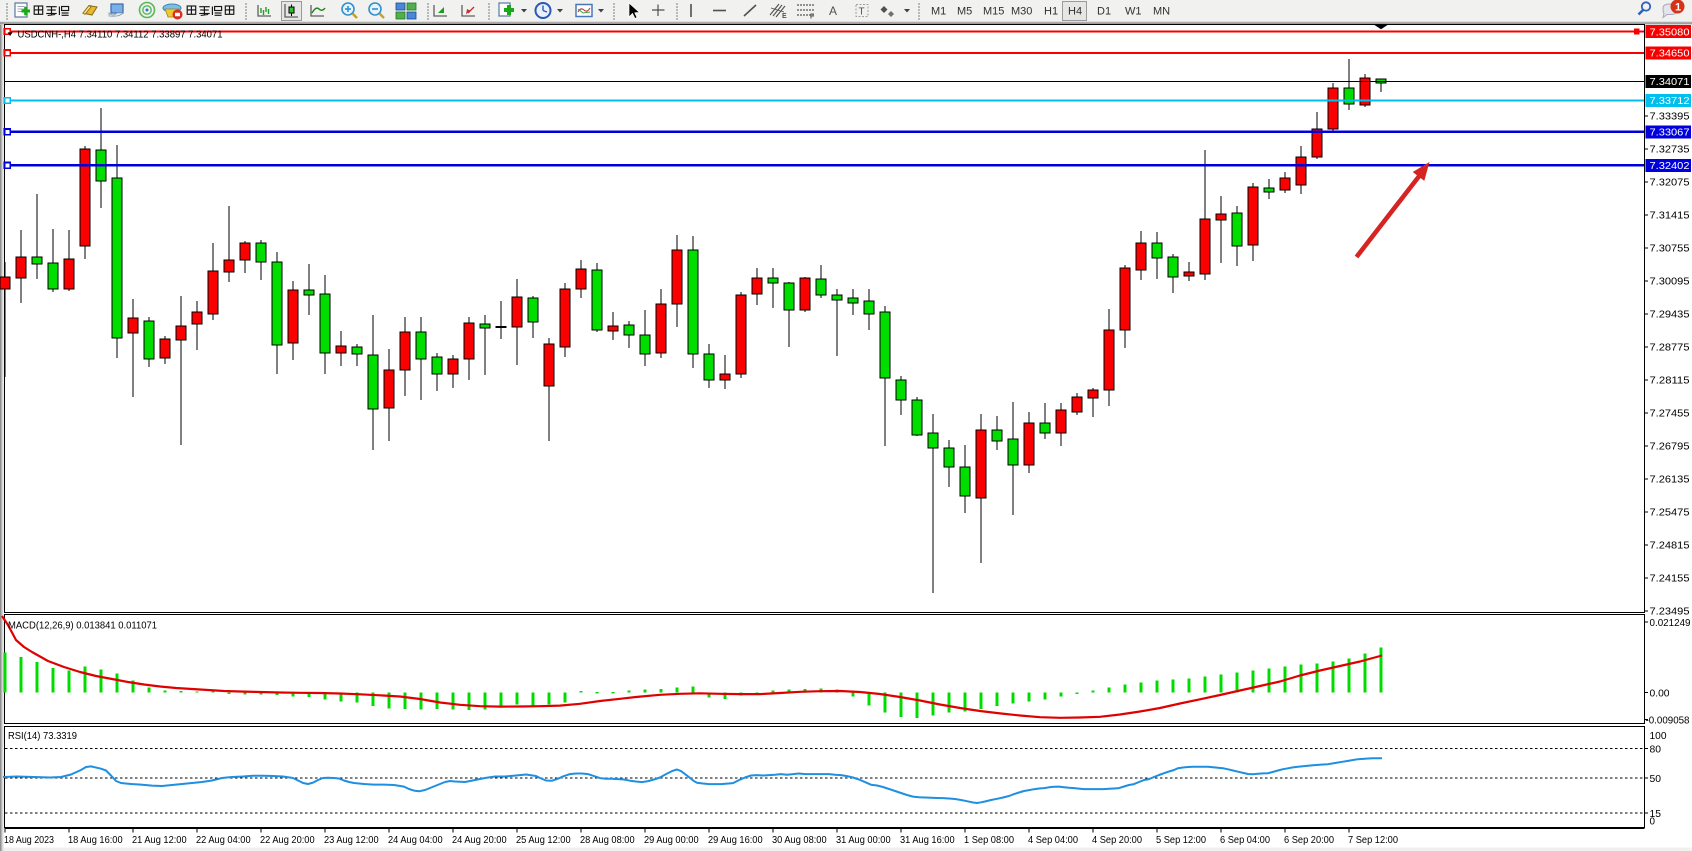 The width and height of the screenshot is (1692, 851). I want to click on svg-text: 100, so click(1658, 736).